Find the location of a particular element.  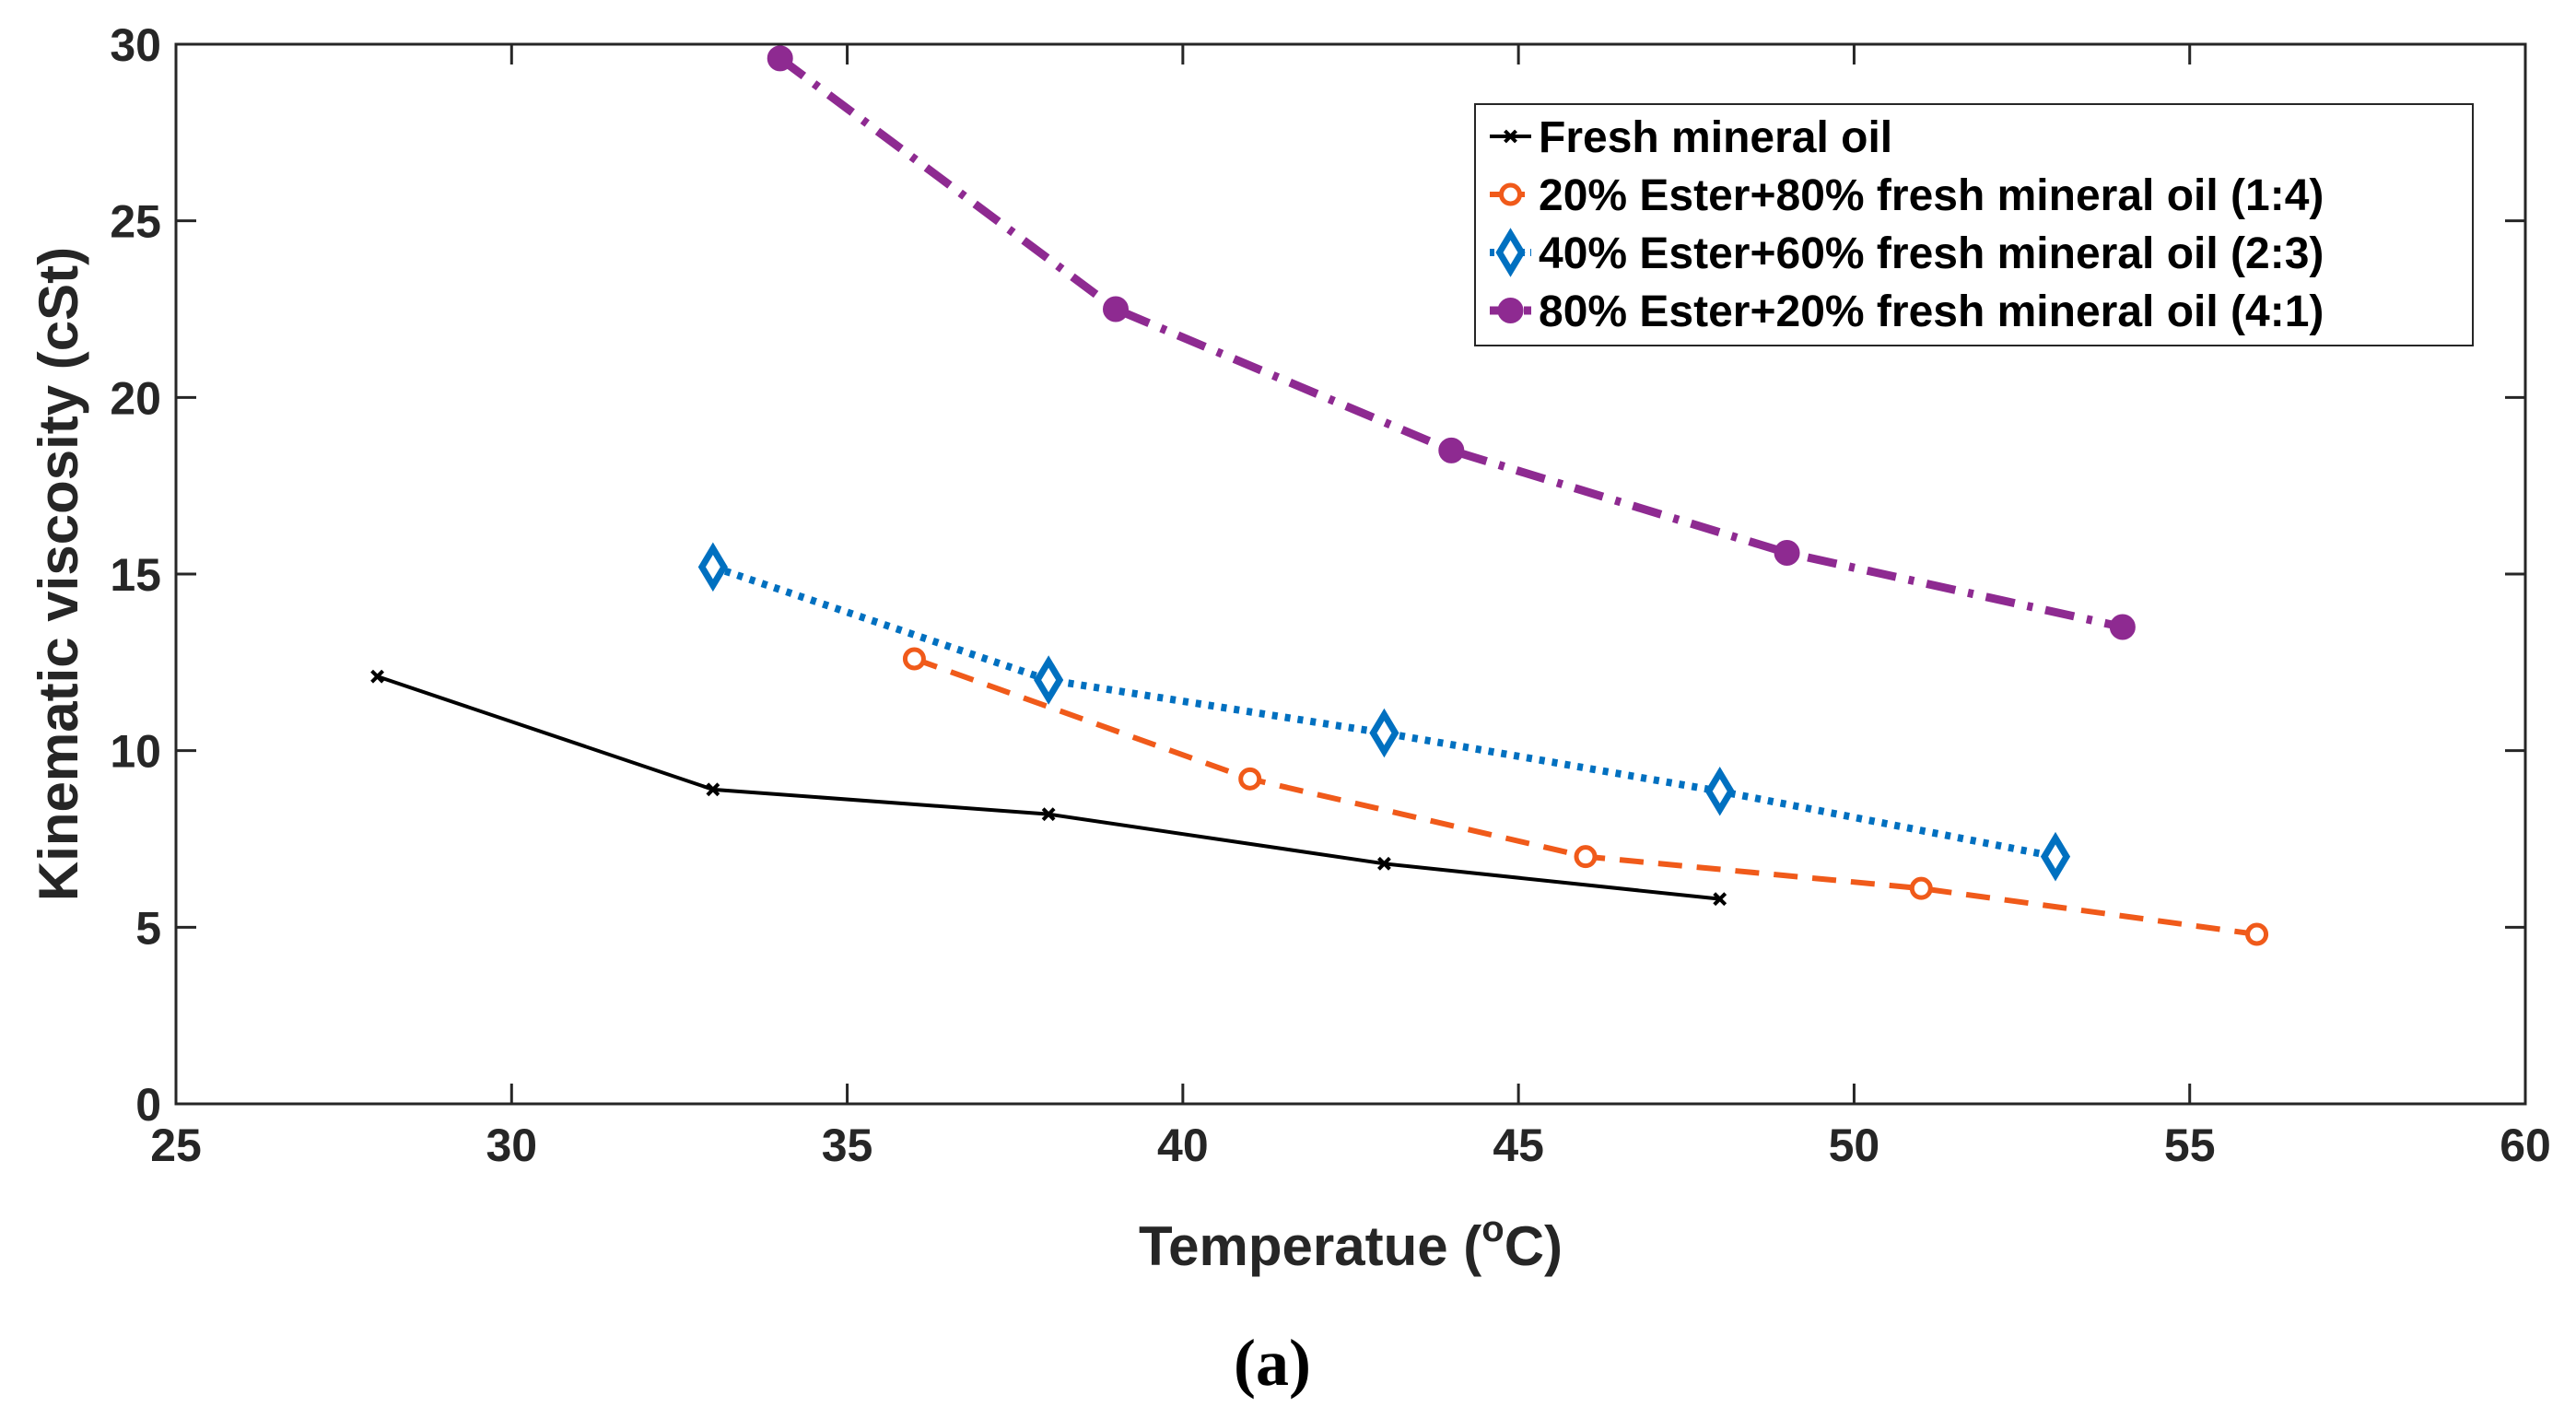

x-tick-label: 45 is located at coordinates (1518, 1145).